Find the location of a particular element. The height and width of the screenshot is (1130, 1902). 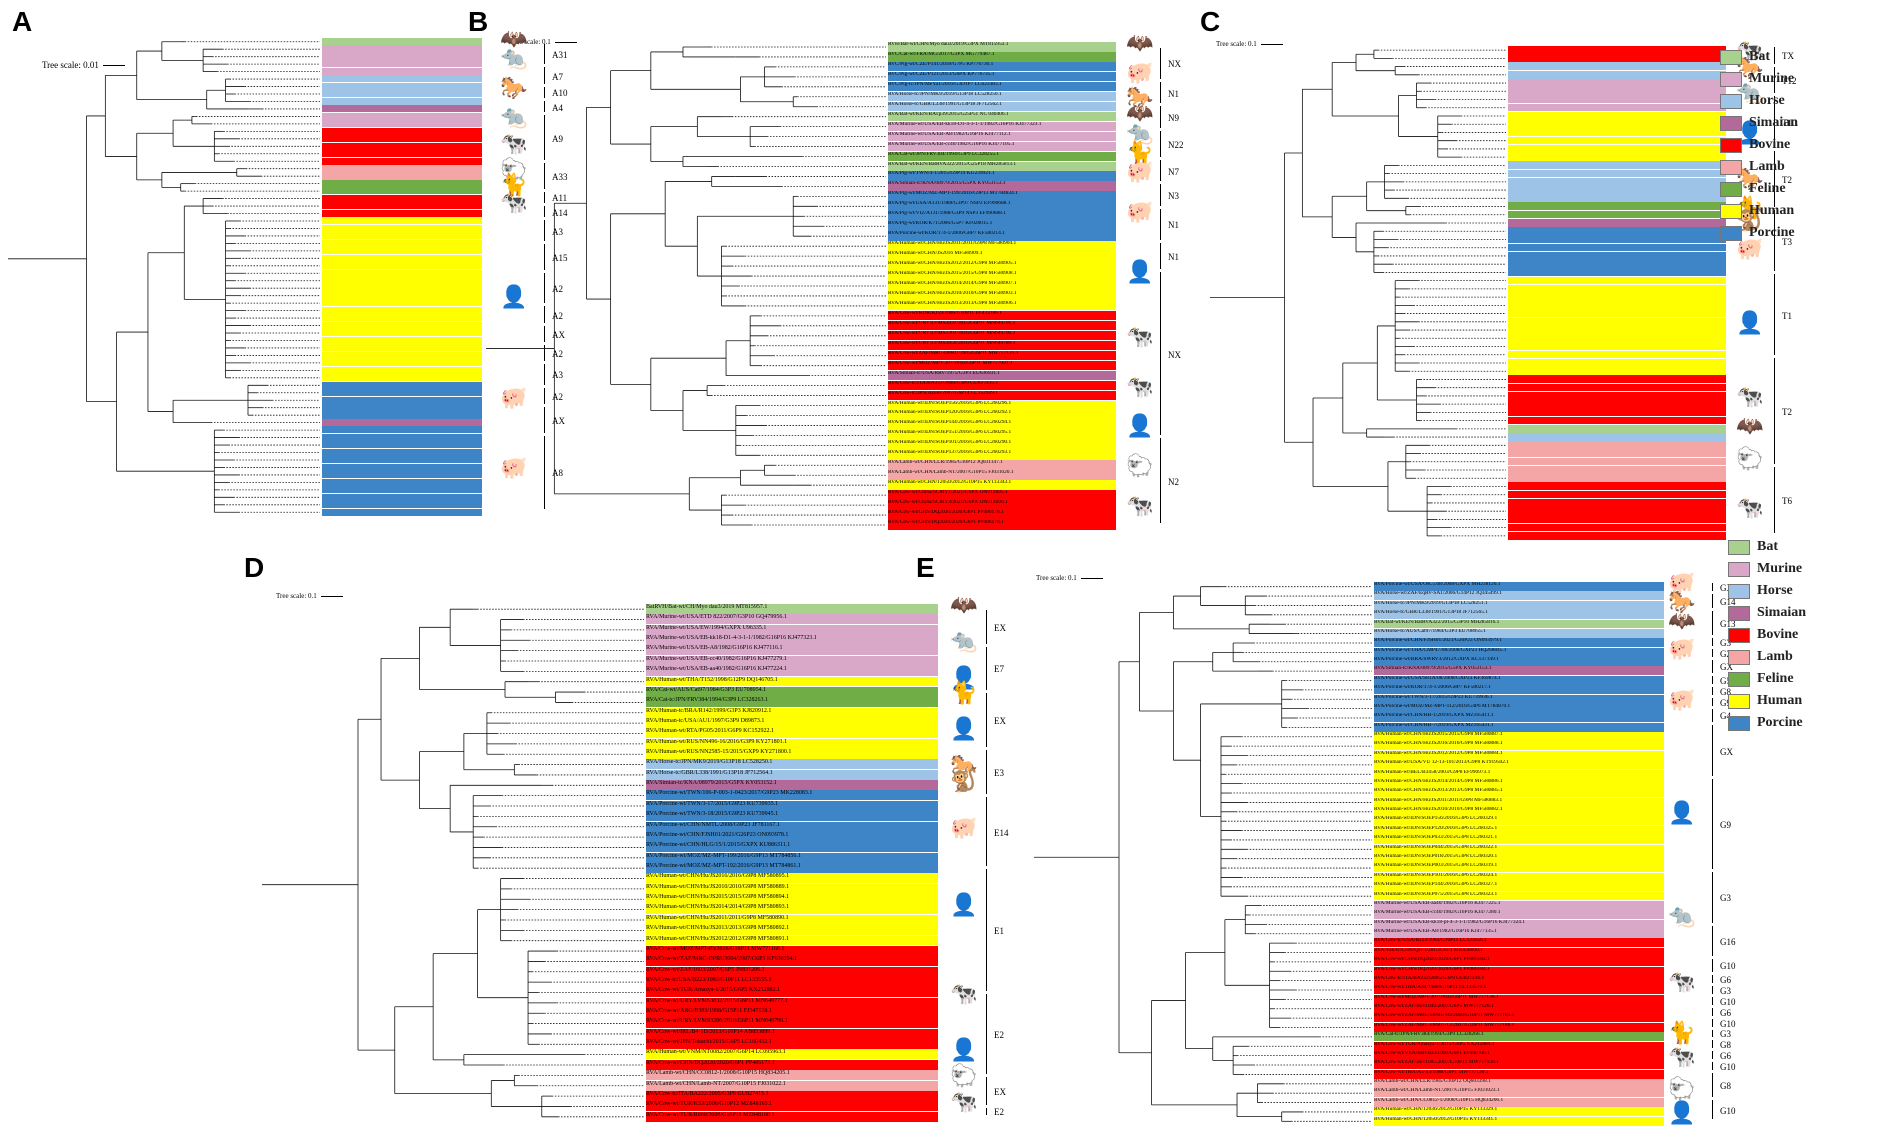

legend-item-horse: Horse is located at coordinates (1767, 591).